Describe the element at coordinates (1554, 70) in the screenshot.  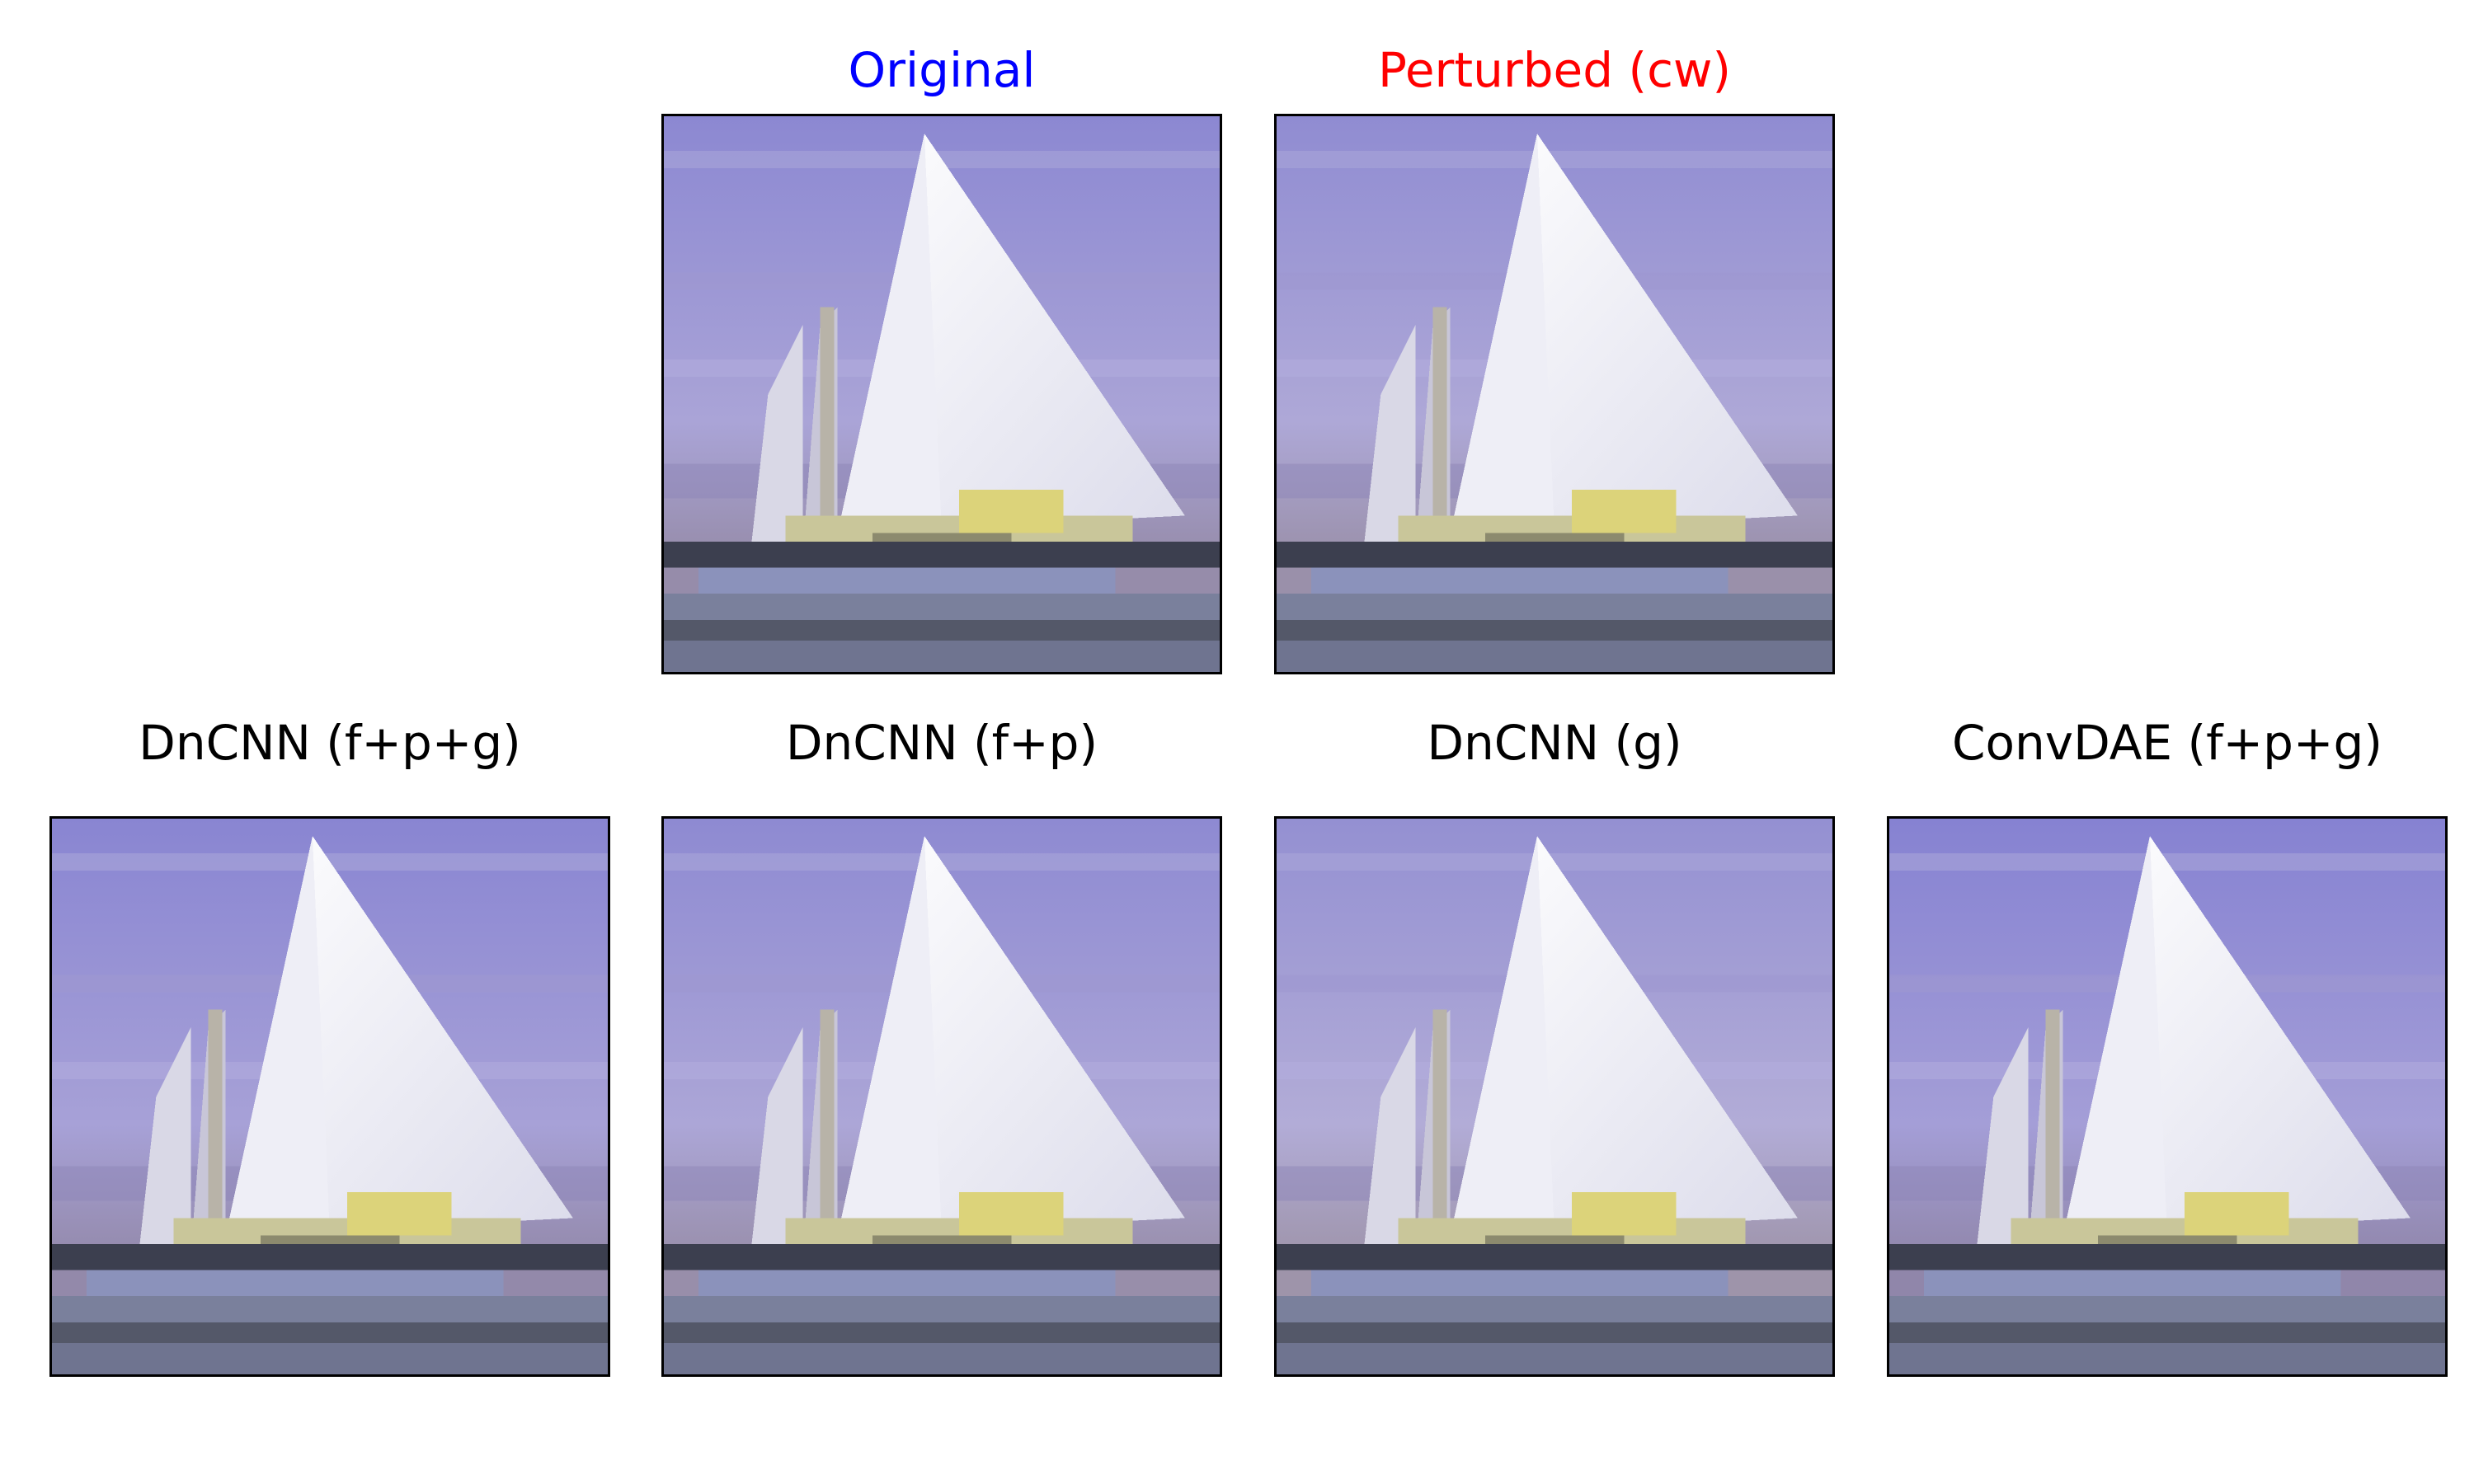
I see `panel-title-perturbed: Perturbed (cw)` at that location.